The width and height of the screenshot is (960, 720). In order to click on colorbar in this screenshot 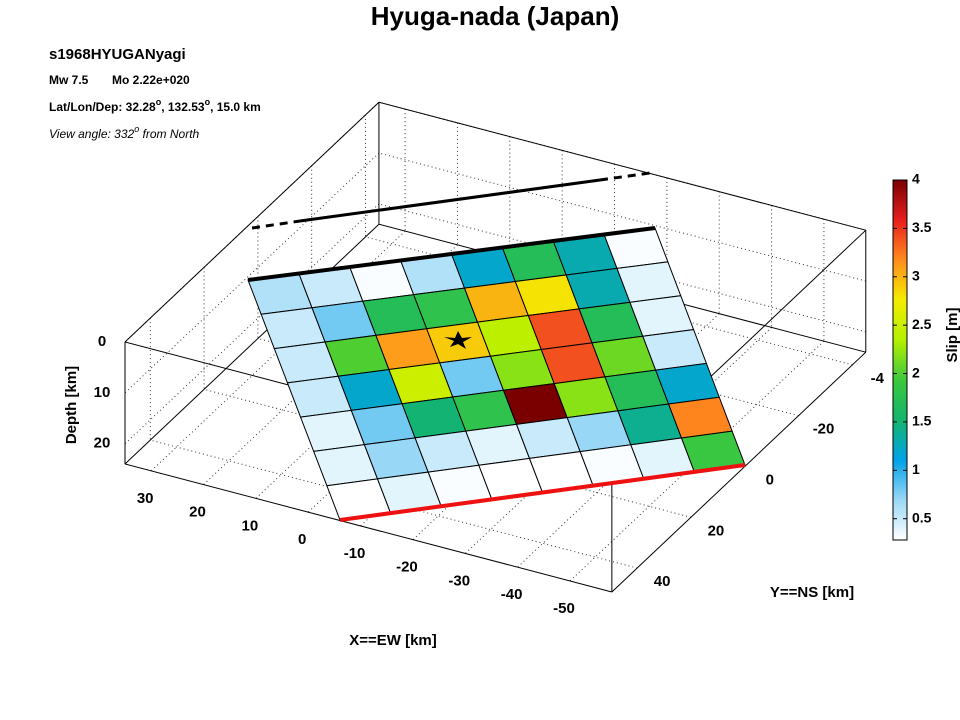, I will do `click(900, 360)`.